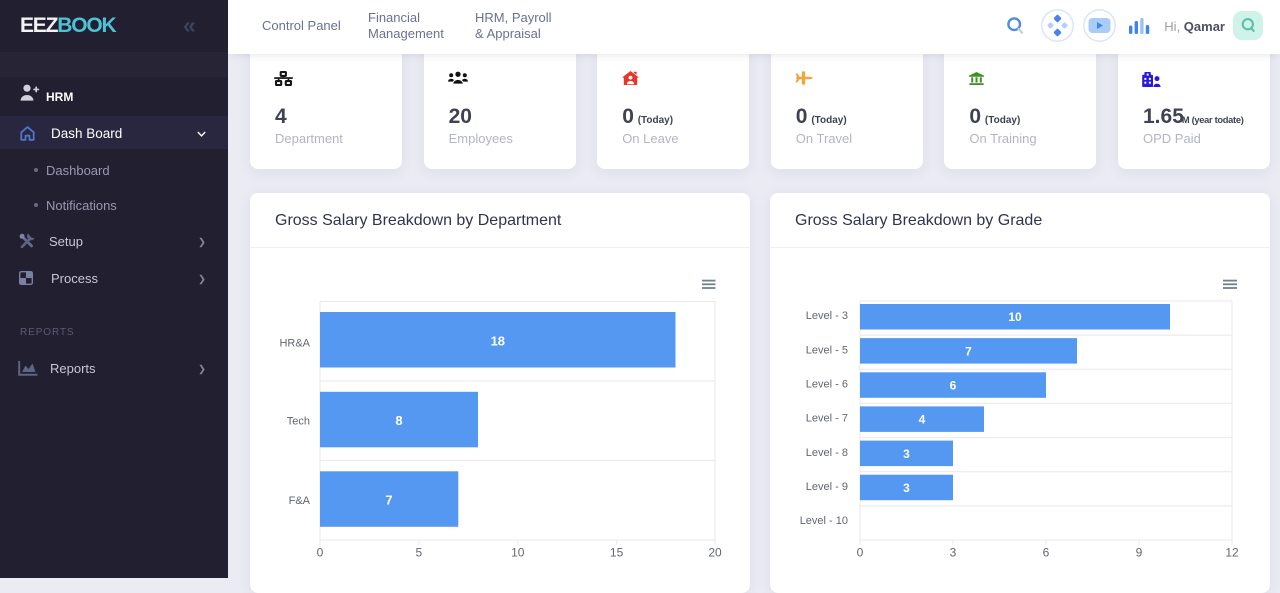 The width and height of the screenshot is (1280, 593). Describe the element at coordinates (922, 420) in the screenshot. I see `svg-text: 4` at that location.